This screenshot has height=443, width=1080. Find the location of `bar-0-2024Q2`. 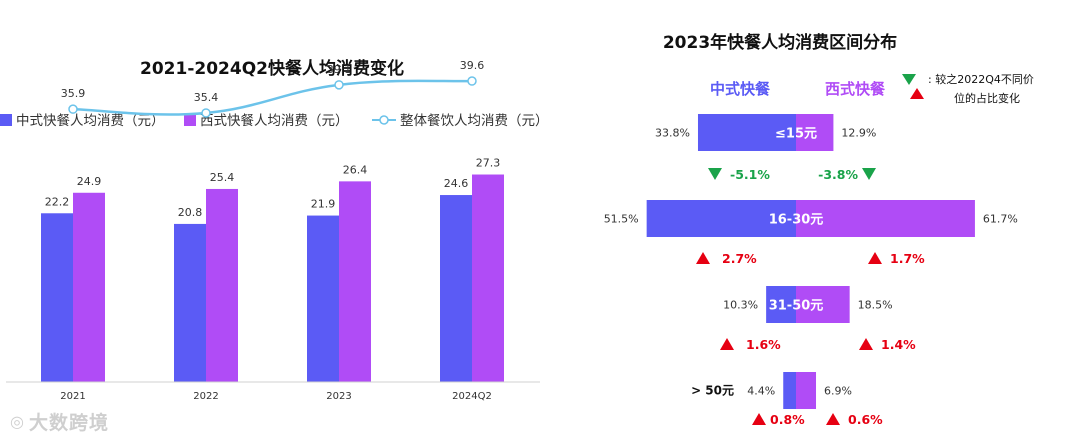

bar-0-2024Q2 is located at coordinates (456, 288).